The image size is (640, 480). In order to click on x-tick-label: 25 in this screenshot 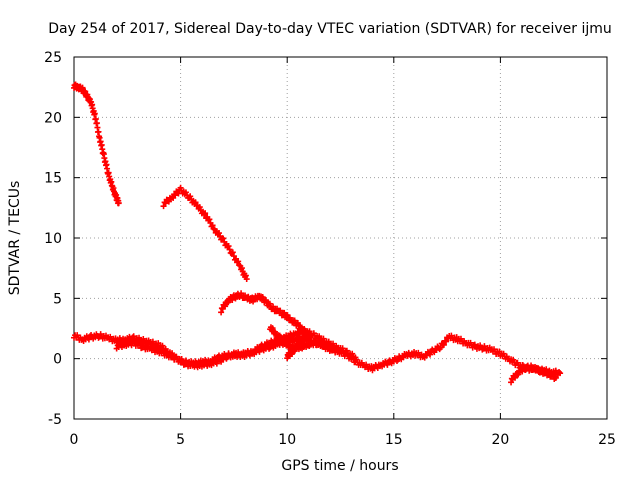, I will do `click(607, 440)`.